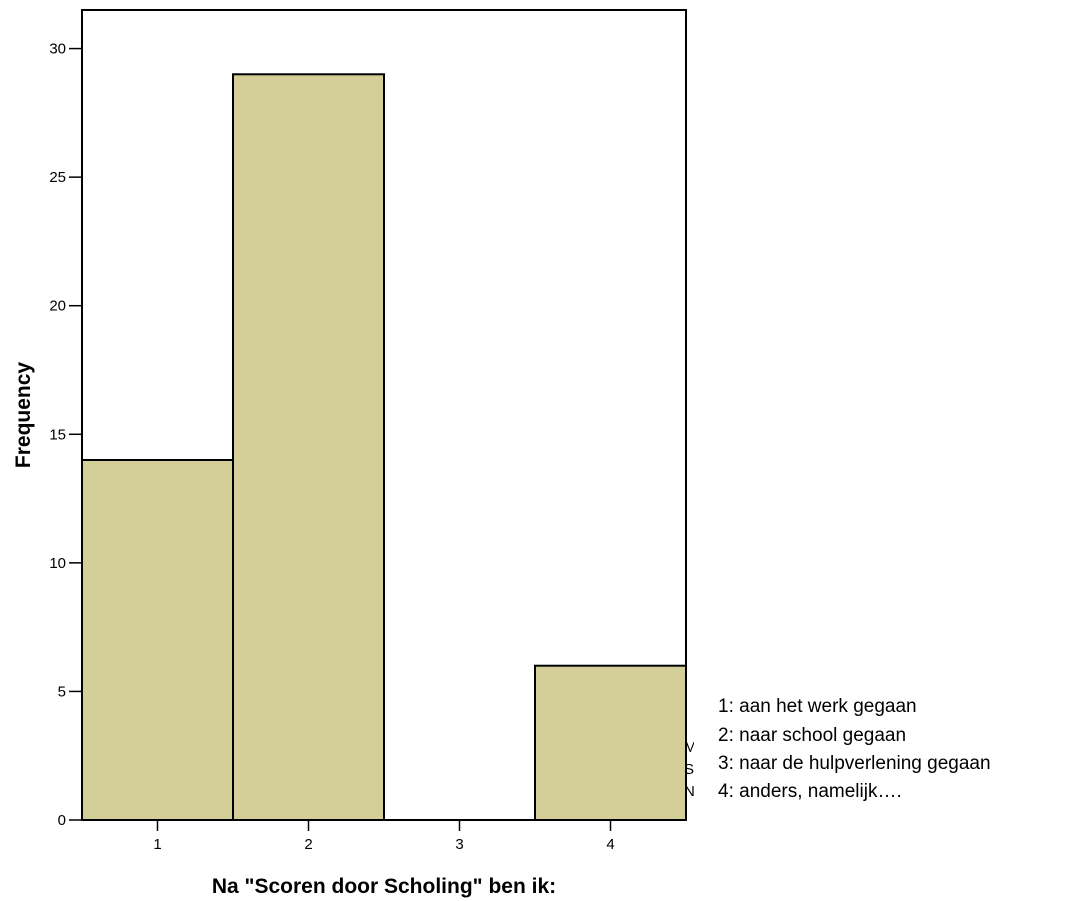  I want to click on y-axis: 0 5 10 15 20 25 30, so click(65, 435).